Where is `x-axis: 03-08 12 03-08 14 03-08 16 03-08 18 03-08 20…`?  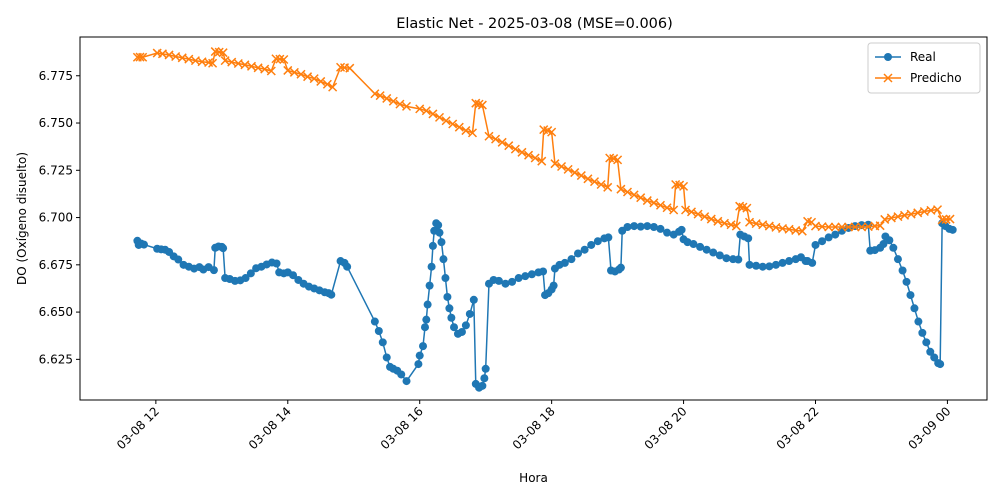 x-axis: 03-08 12 03-08 14 03-08 16 03-08 18 03-08 20… is located at coordinates (534, 426).